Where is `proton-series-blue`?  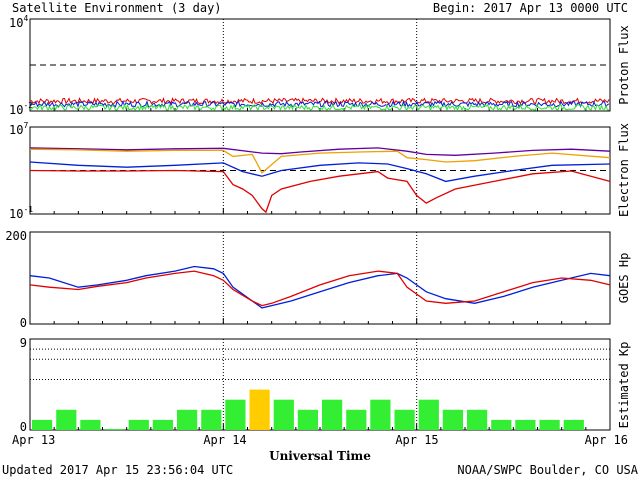 proton-series-blue is located at coordinates (319, 104).